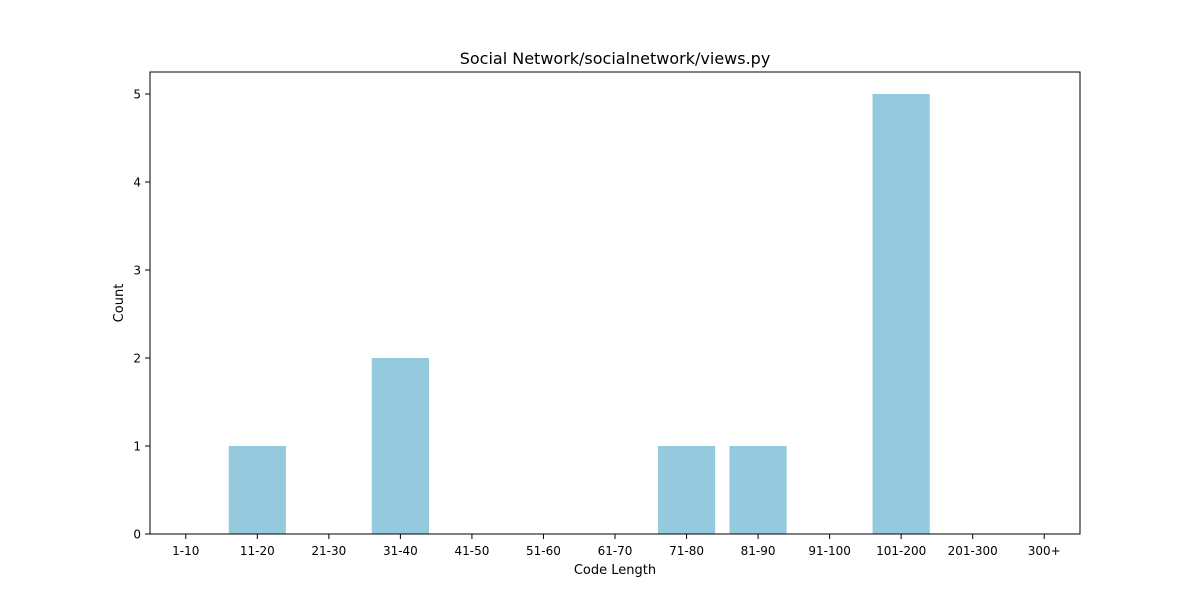 The height and width of the screenshot is (604, 1200). What do you see at coordinates (400, 551) in the screenshot?
I see `x-tick-label: 31-40` at bounding box center [400, 551].